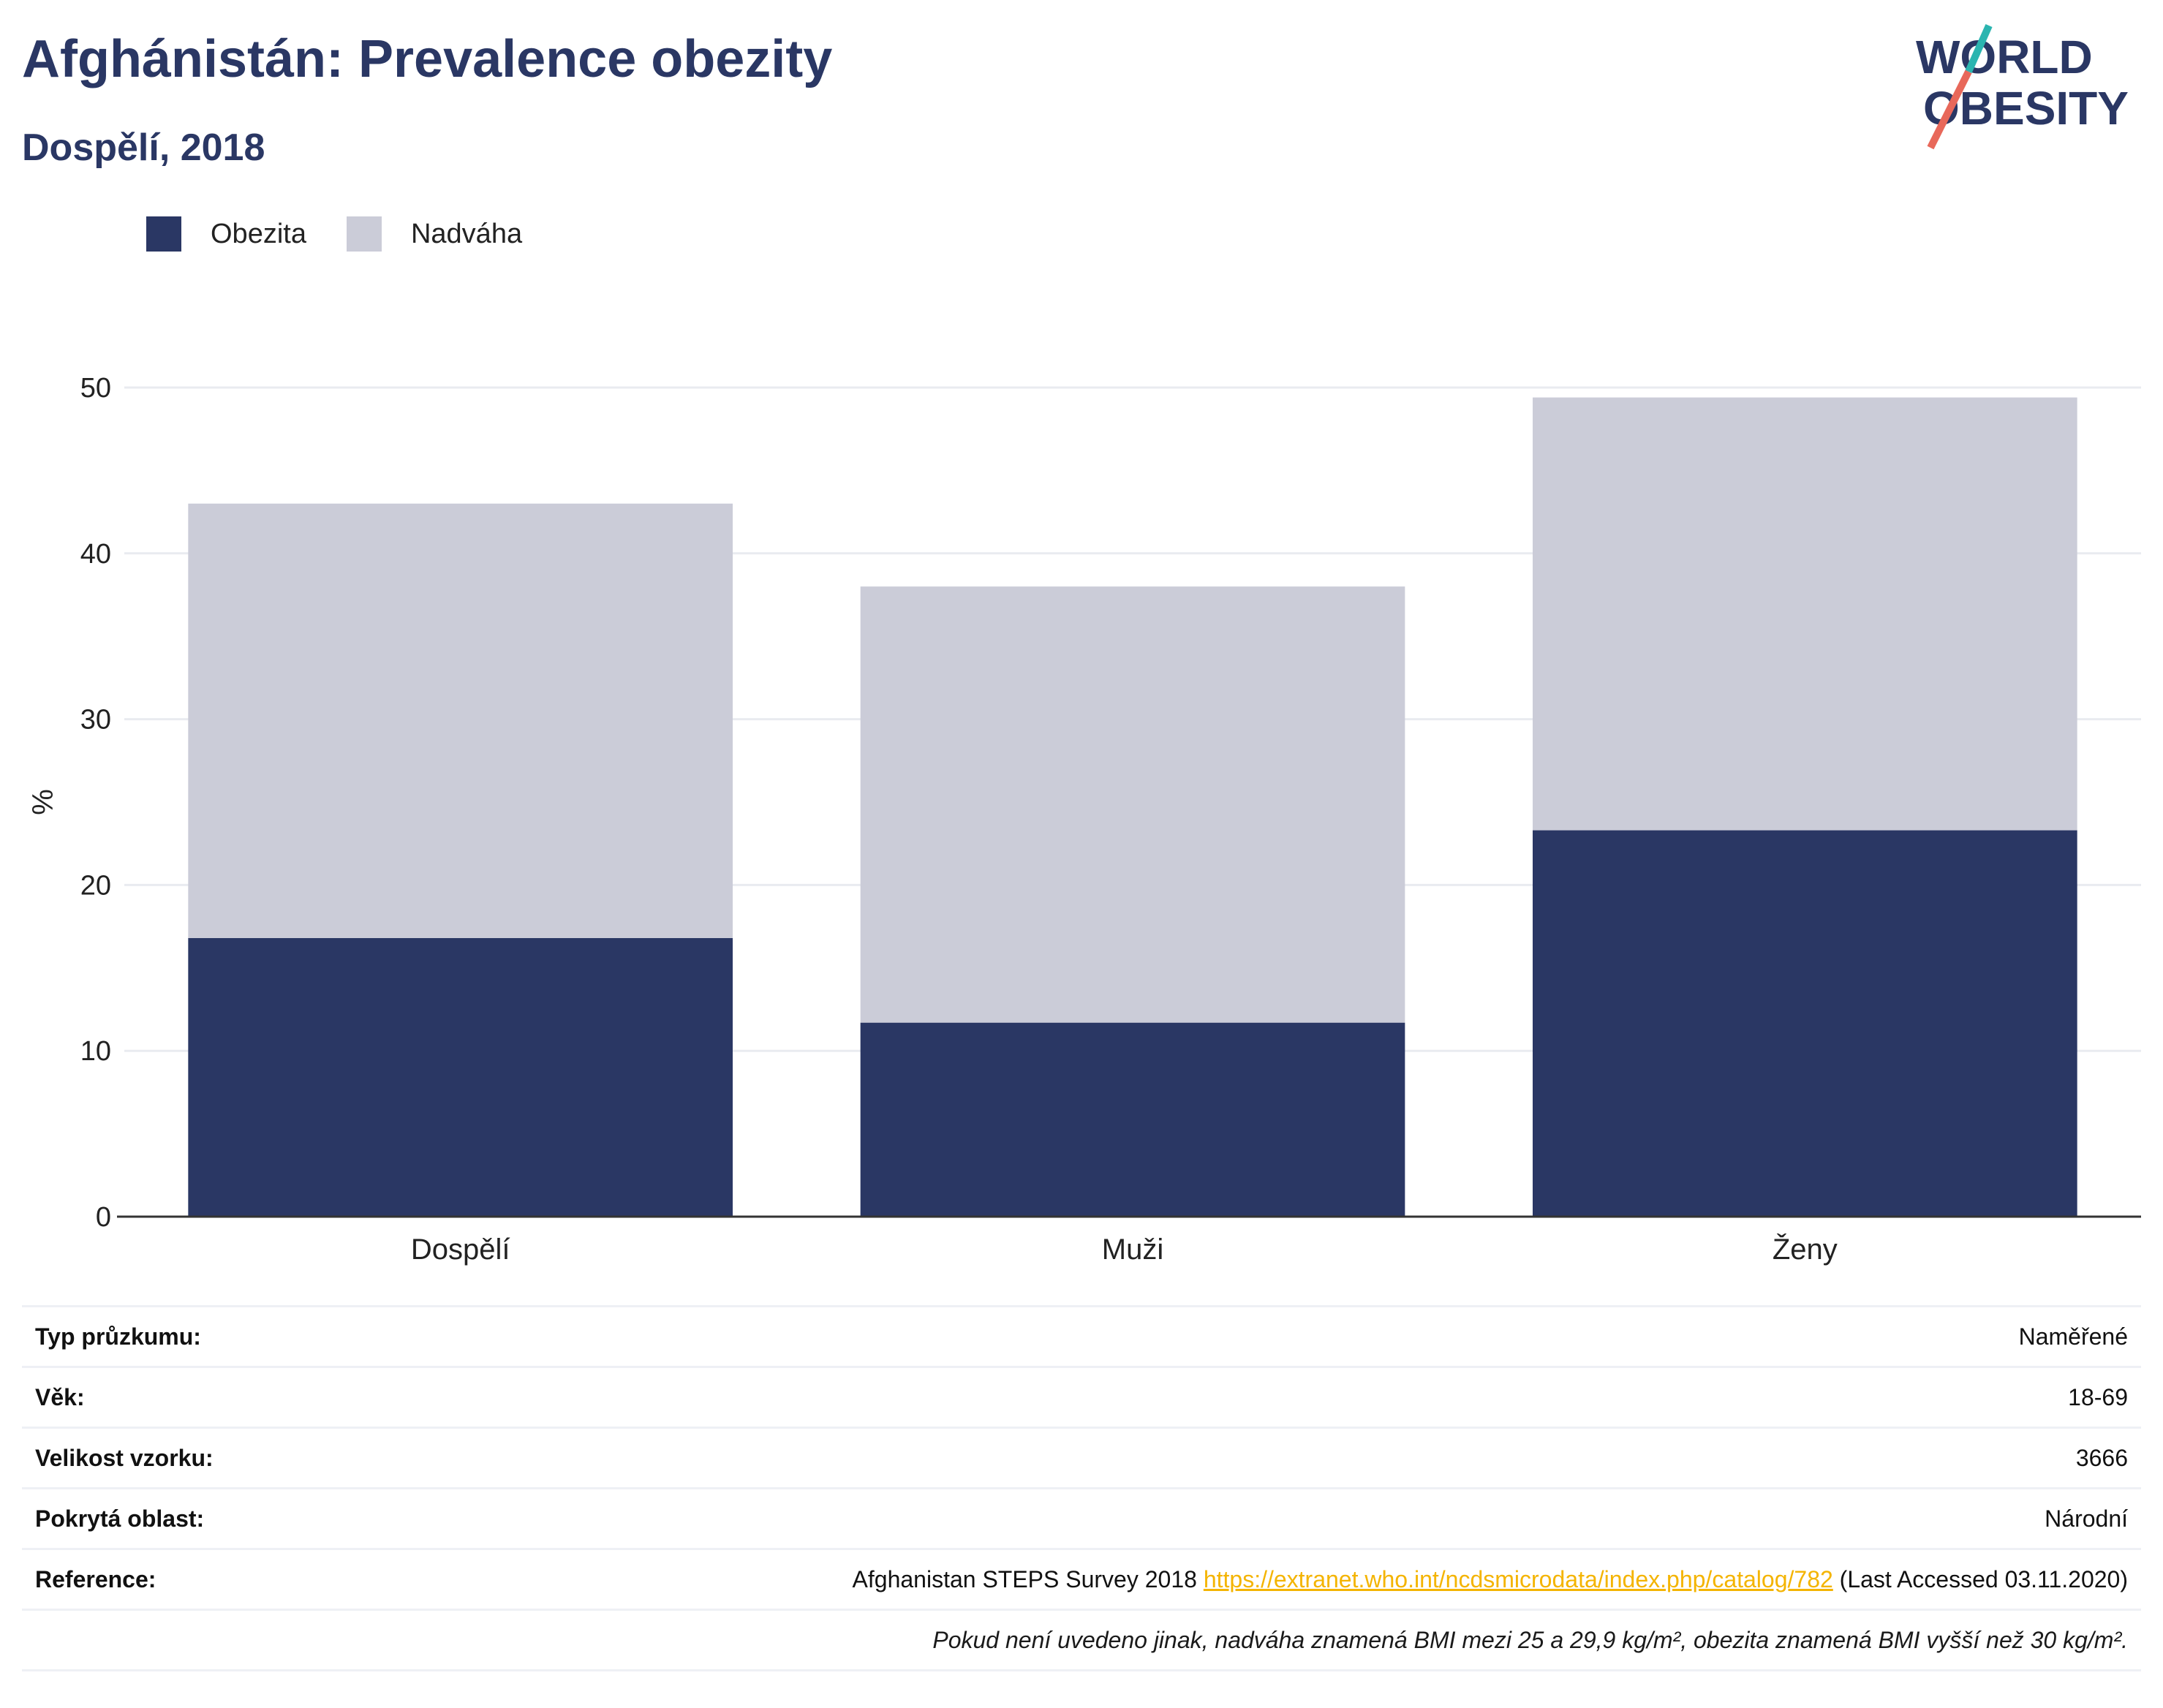 The width and height of the screenshot is (2163, 1708). What do you see at coordinates (96, 1578) in the screenshot?
I see `info-key: Reference:` at bounding box center [96, 1578].